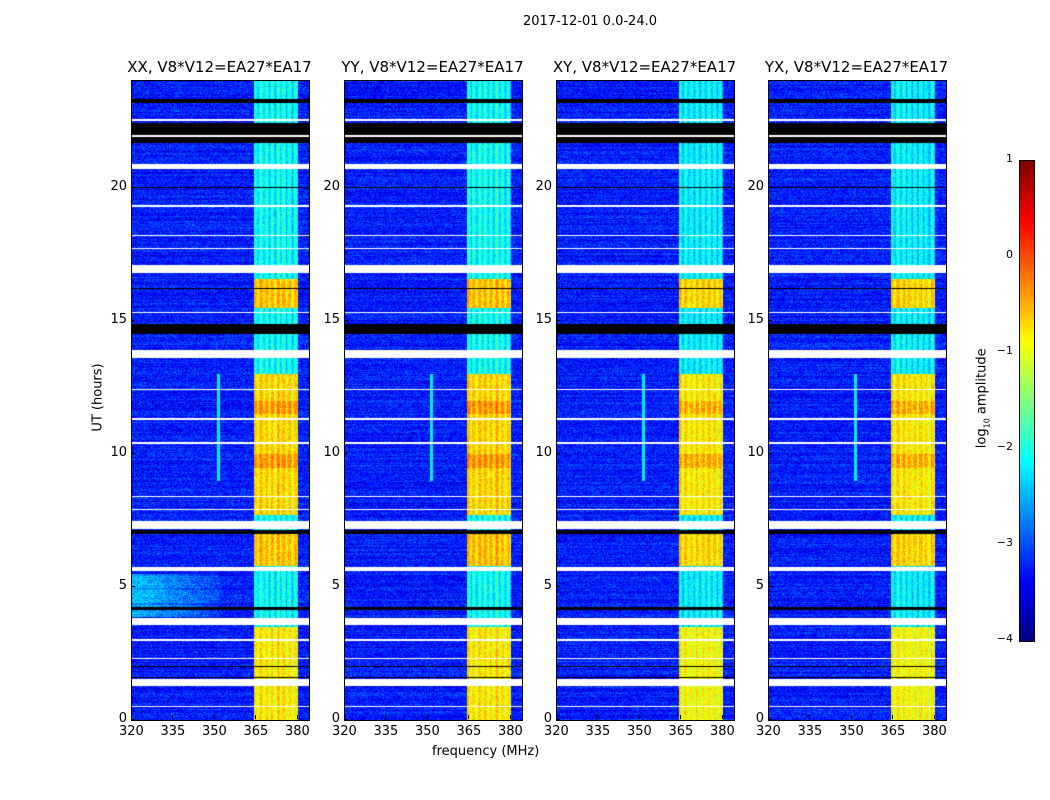 This screenshot has height=800, width=1050. What do you see at coordinates (98, 397) in the screenshot?
I see `y-axis-label: UT (hours)` at bounding box center [98, 397].